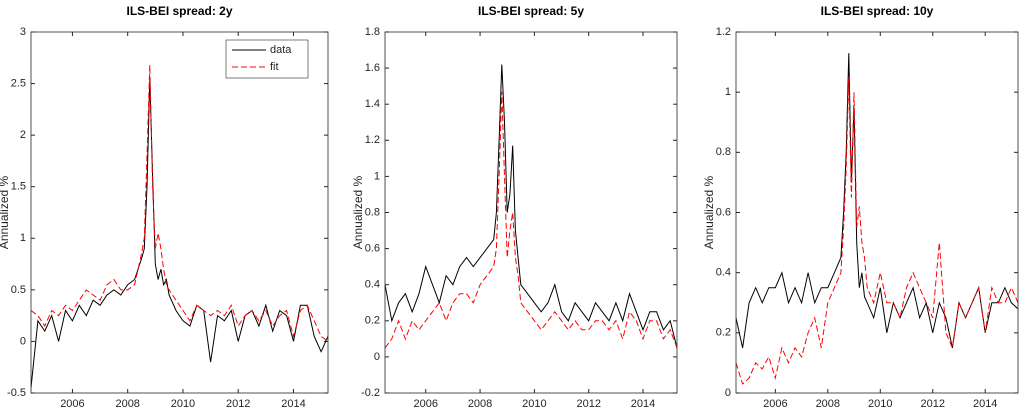 The image size is (1020, 414). I want to click on chart-title: ILS-BEI spread: 2y, so click(179, 11).